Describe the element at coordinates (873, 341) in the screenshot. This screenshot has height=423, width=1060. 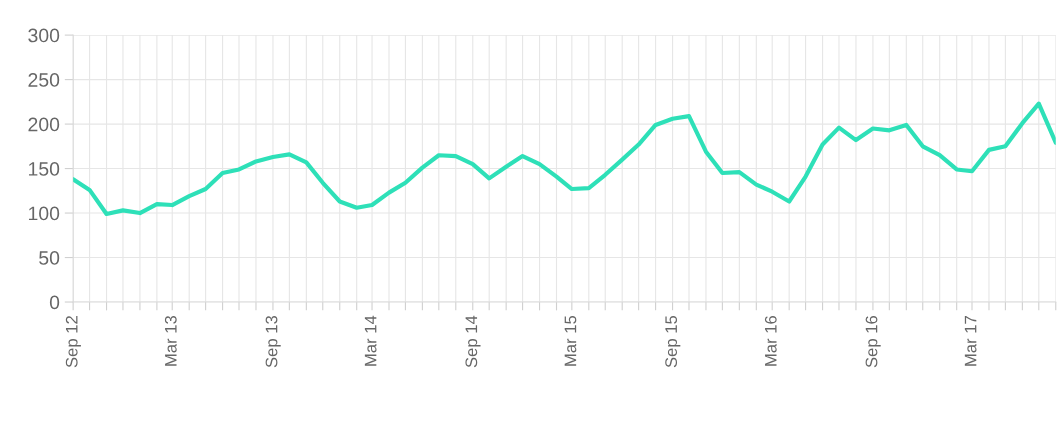
I see `x-tick-label: Sep 16` at that location.